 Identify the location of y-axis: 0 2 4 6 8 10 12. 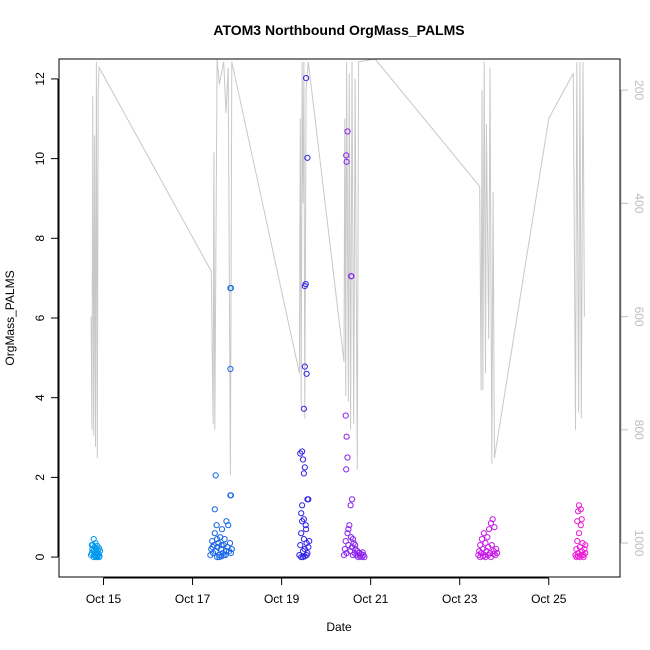
(46, 316).